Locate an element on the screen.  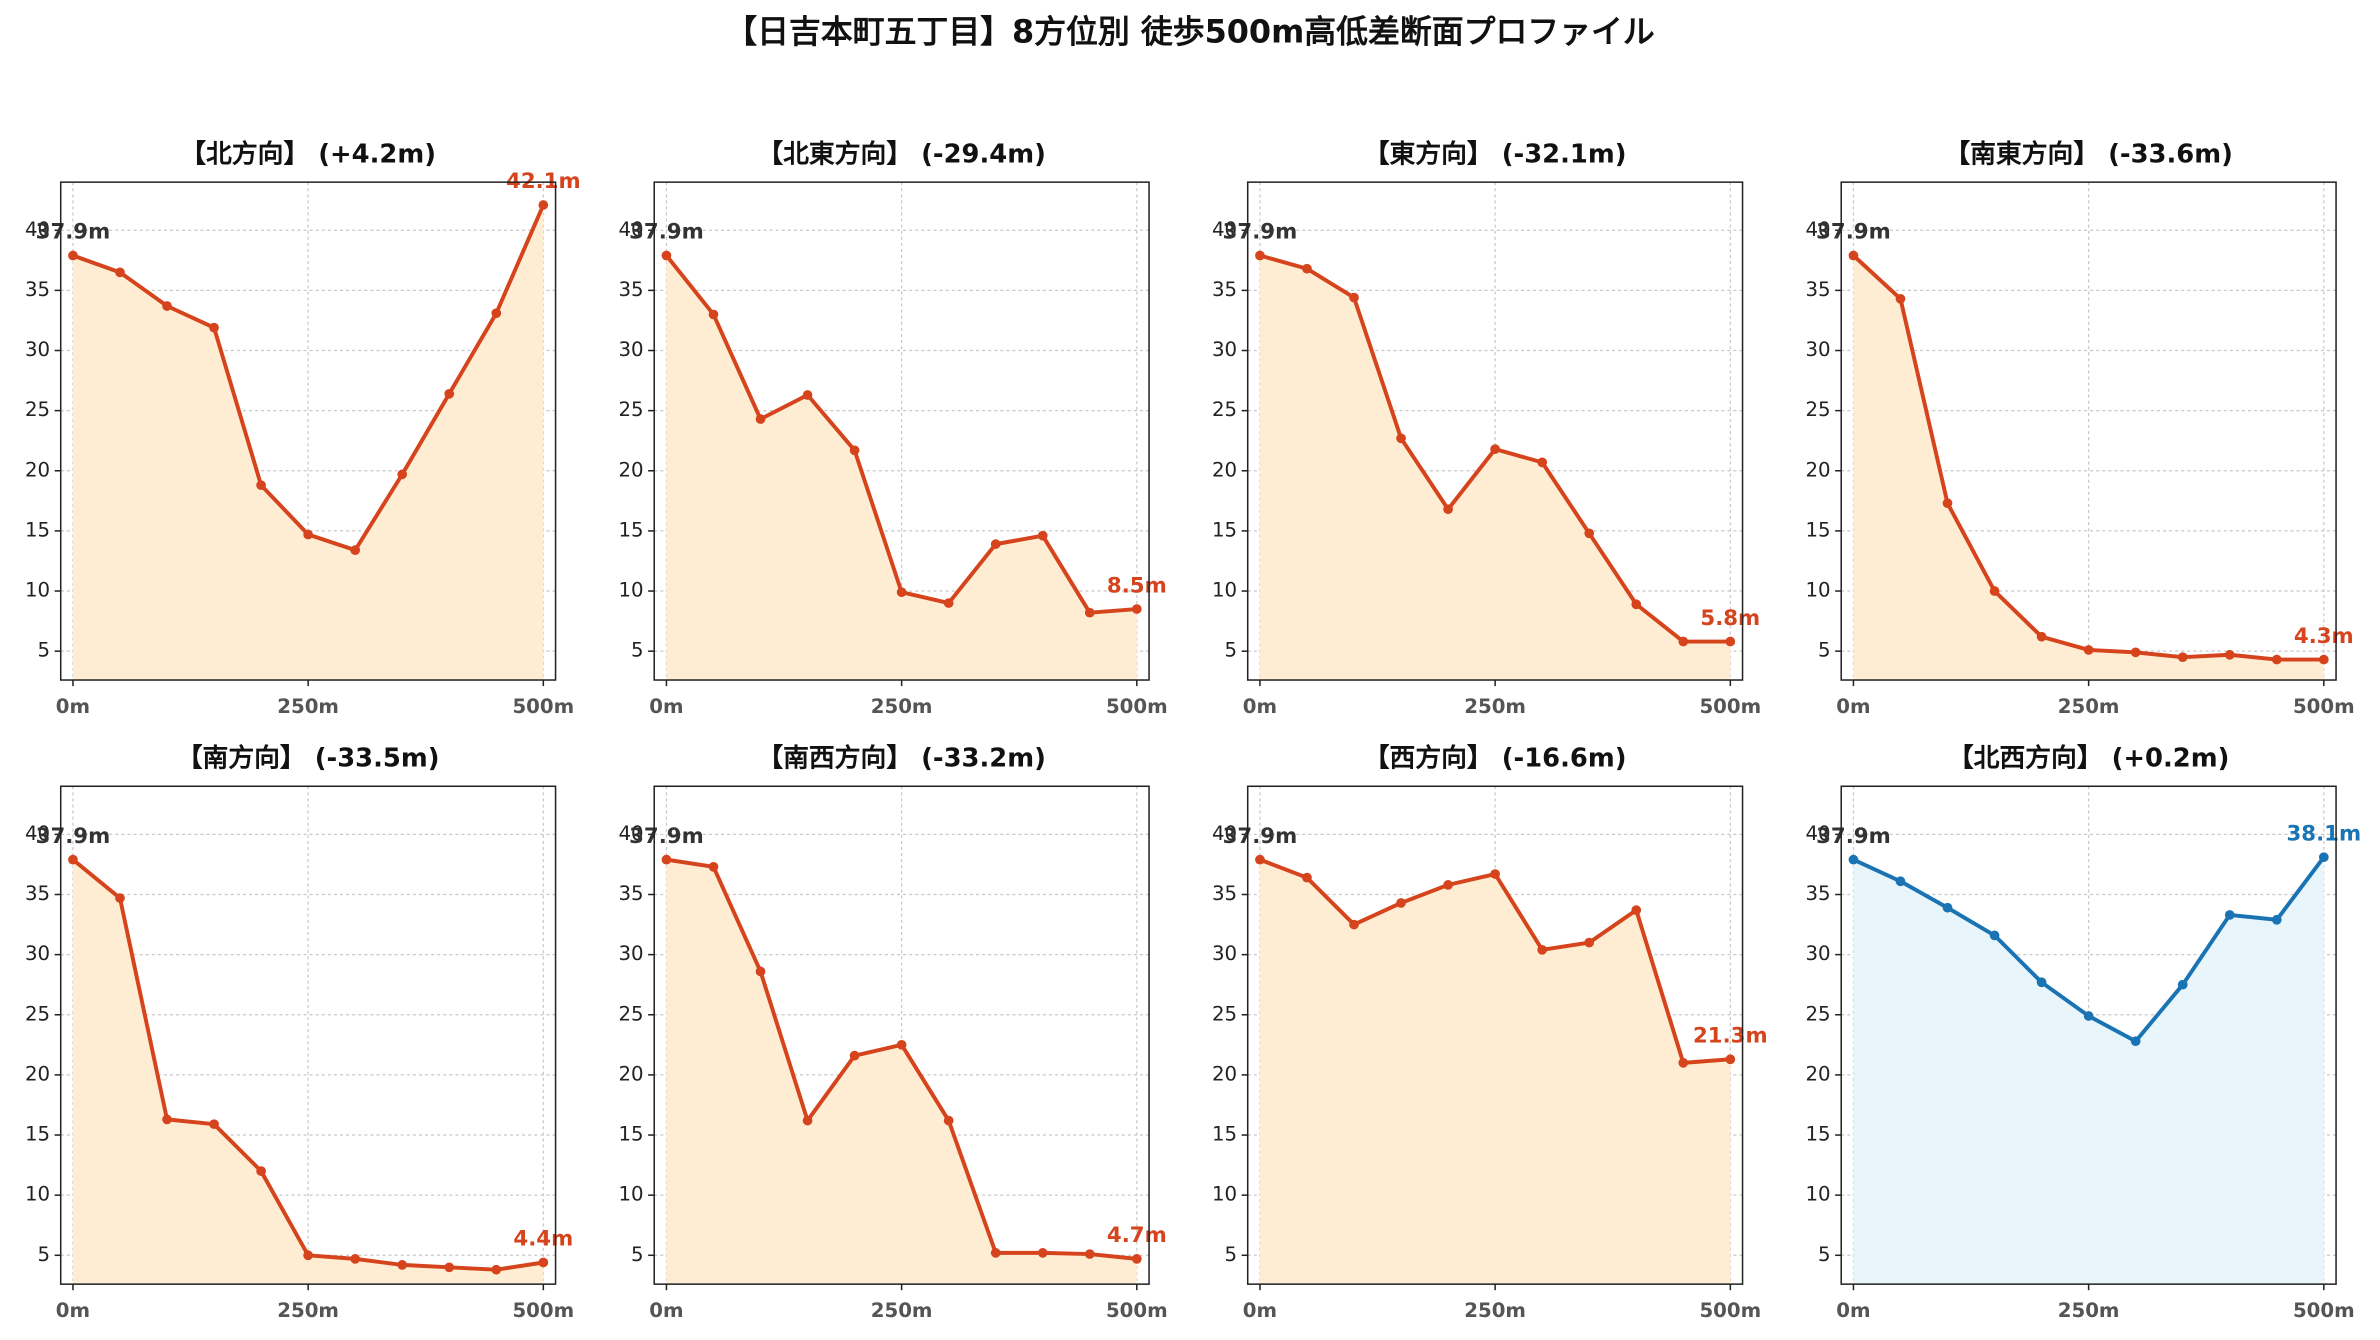
y-tick-label: 5 is located at coordinates (1824, 650).